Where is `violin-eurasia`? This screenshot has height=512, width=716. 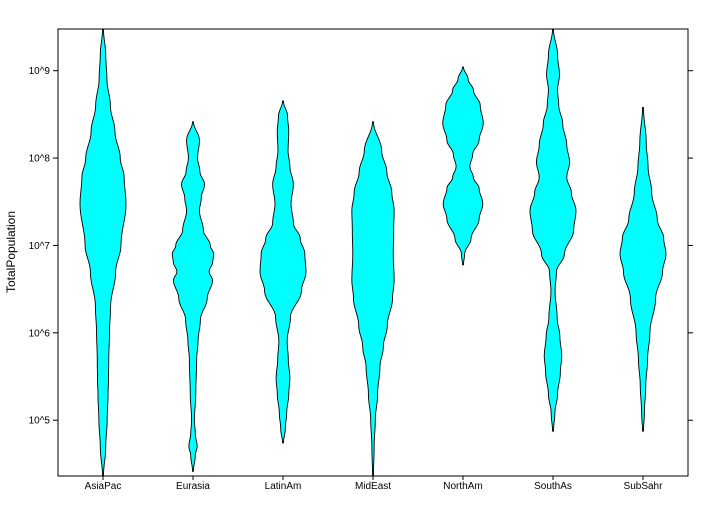
violin-eurasia is located at coordinates (193, 296).